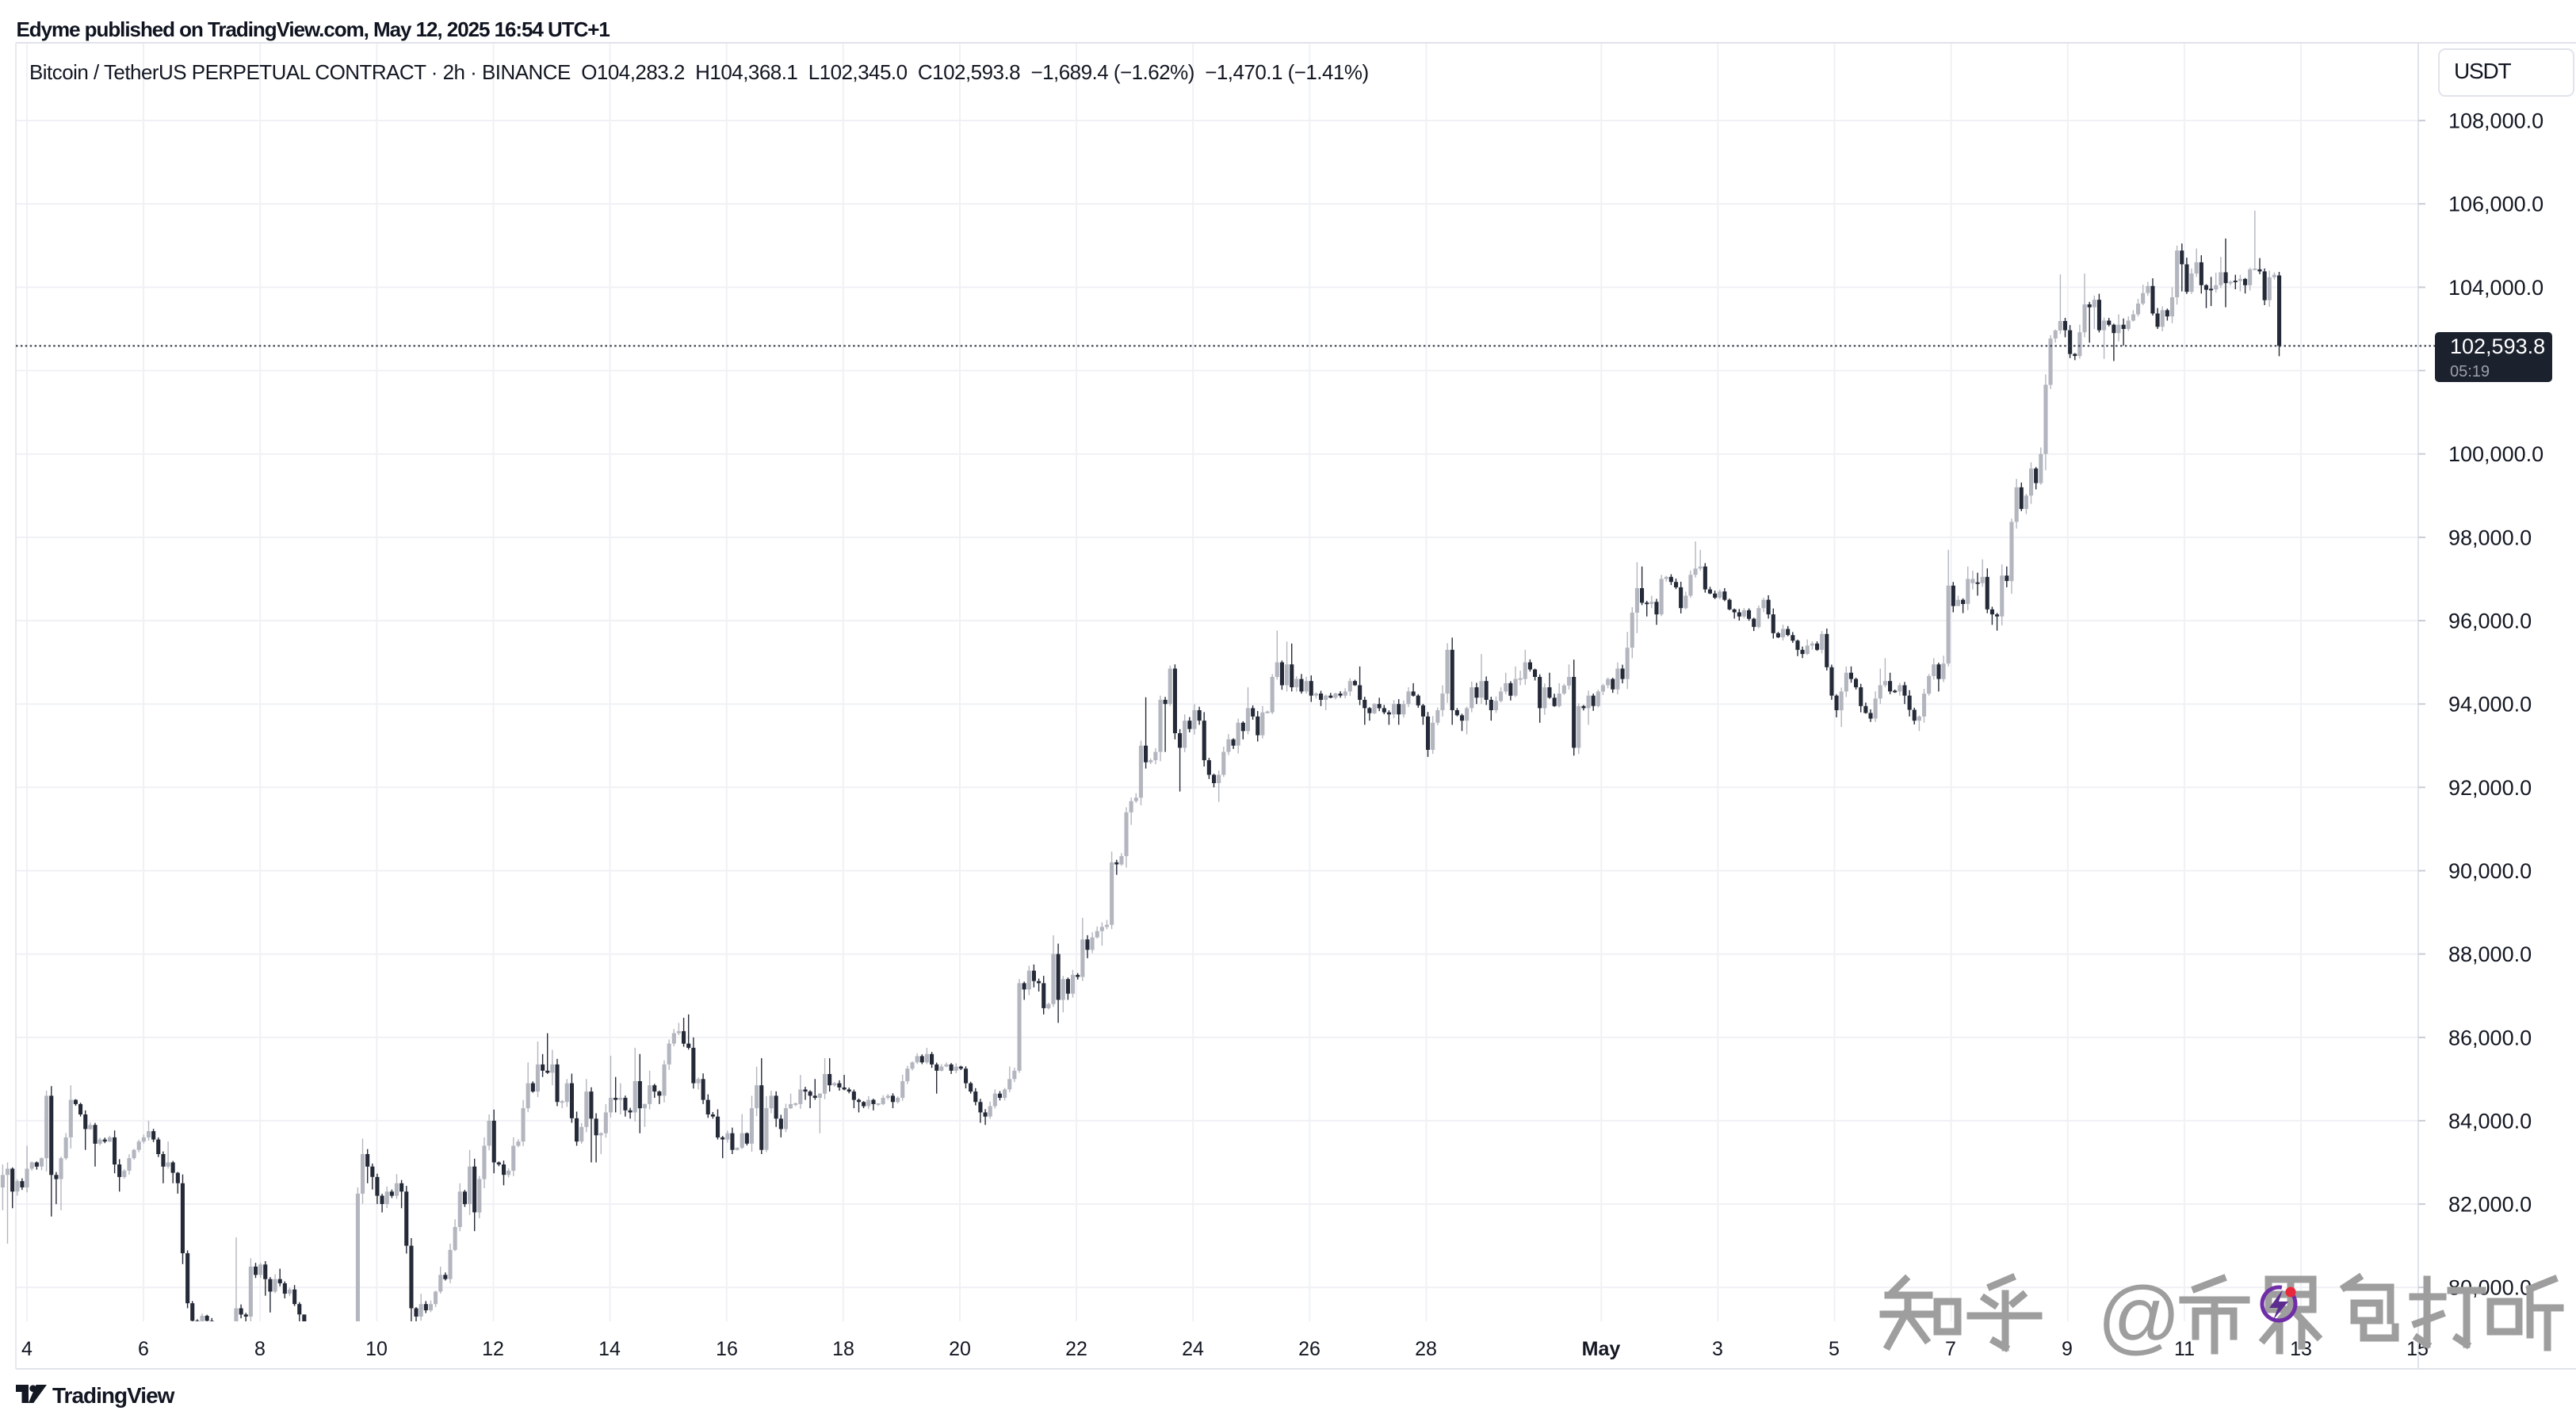  Describe the element at coordinates (2496, 121) in the screenshot. I see `svg-text: 108,000.0` at that location.